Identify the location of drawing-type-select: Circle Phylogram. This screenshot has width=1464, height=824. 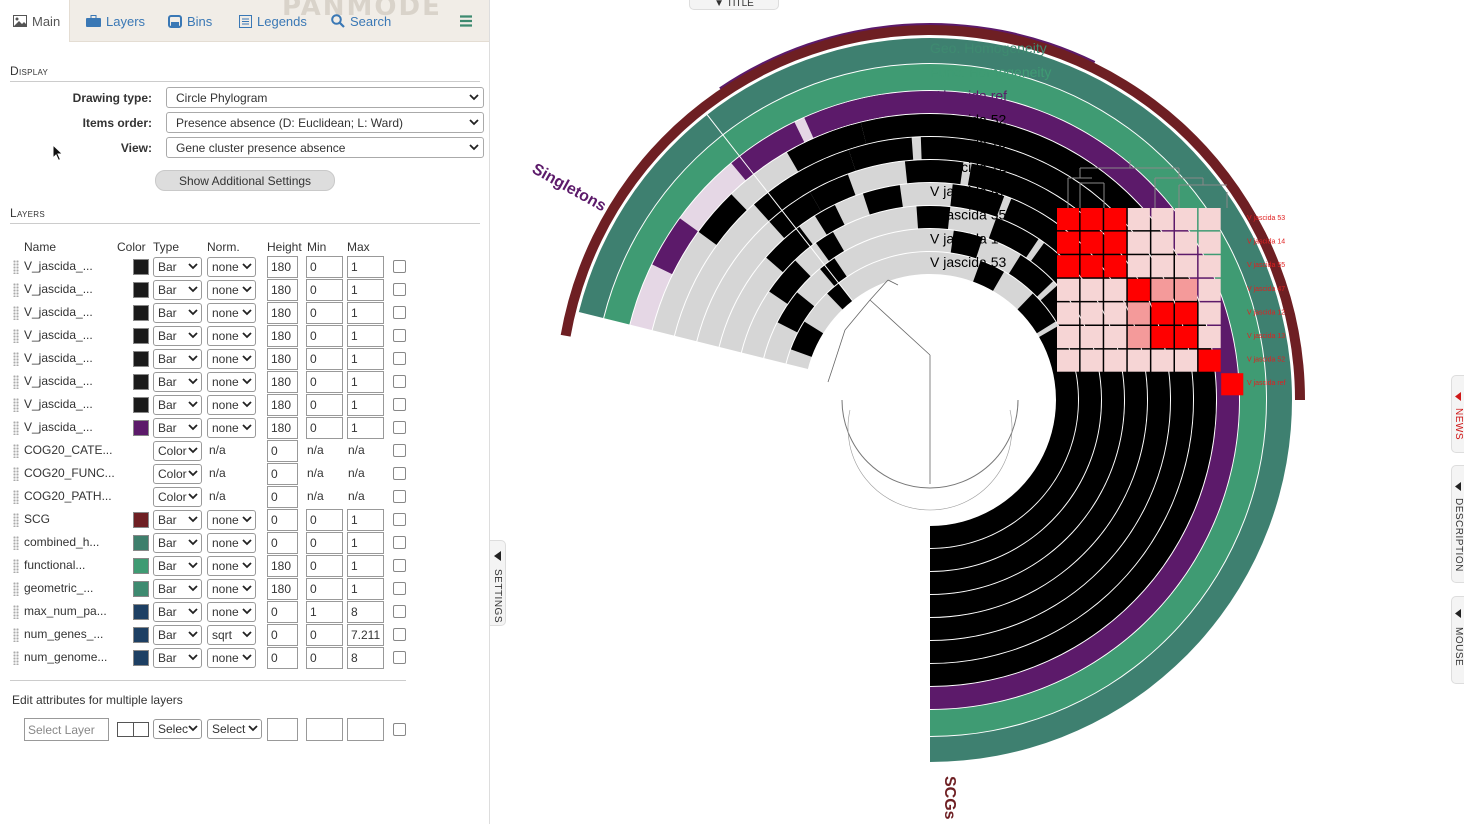
(325, 97).